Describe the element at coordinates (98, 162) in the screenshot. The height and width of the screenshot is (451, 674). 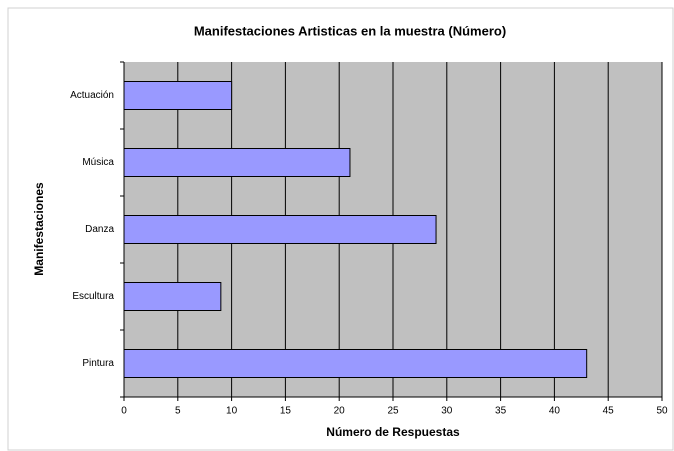
I see `y-tick-label: Música` at that location.